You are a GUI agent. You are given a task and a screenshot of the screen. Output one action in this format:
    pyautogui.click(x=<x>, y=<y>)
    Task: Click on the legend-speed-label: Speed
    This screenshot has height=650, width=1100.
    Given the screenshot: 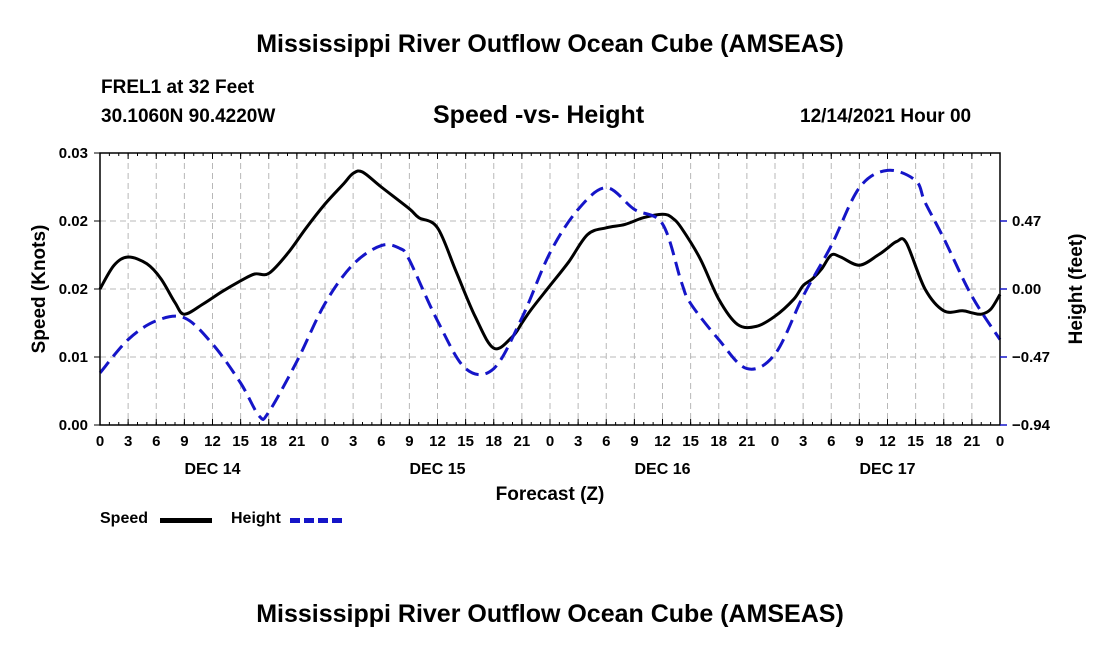 What is the action you would take?
    pyautogui.click(x=124, y=518)
    